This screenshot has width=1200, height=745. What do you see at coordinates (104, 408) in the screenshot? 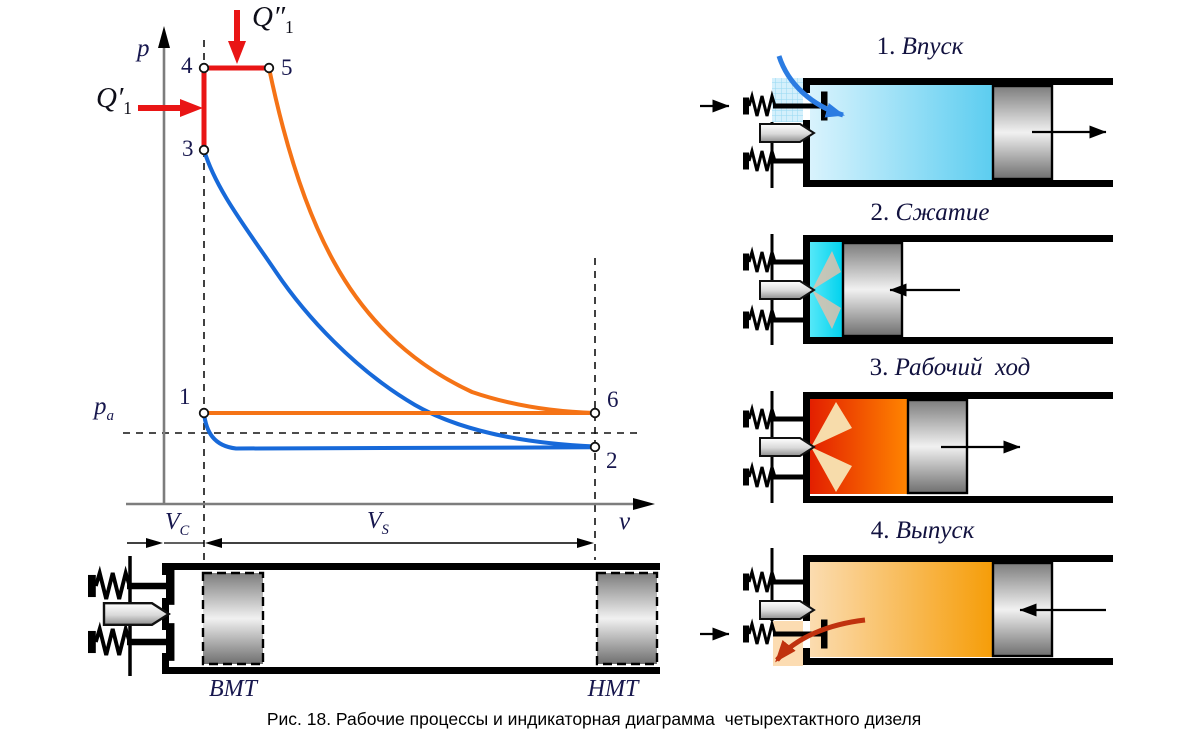
I see `pa-label: pa` at bounding box center [104, 408].